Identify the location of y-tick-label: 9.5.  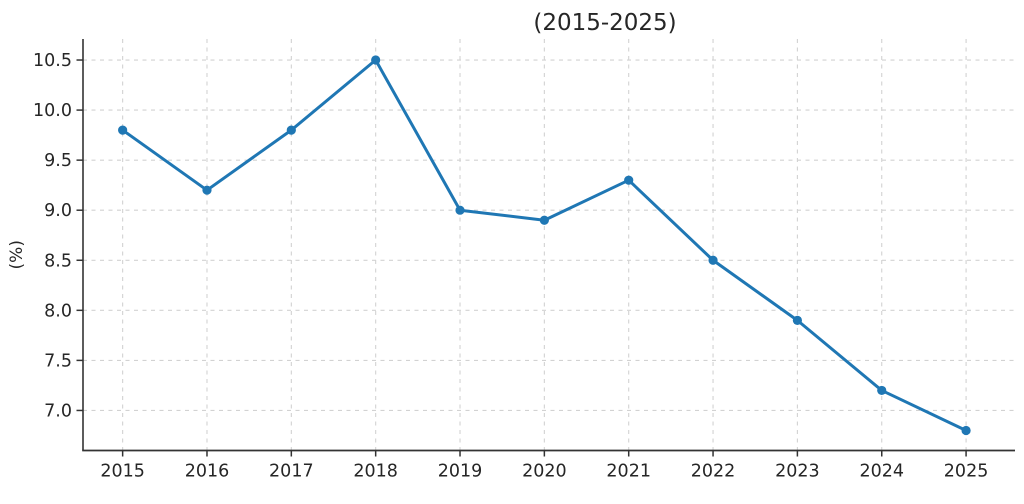
(58, 161).